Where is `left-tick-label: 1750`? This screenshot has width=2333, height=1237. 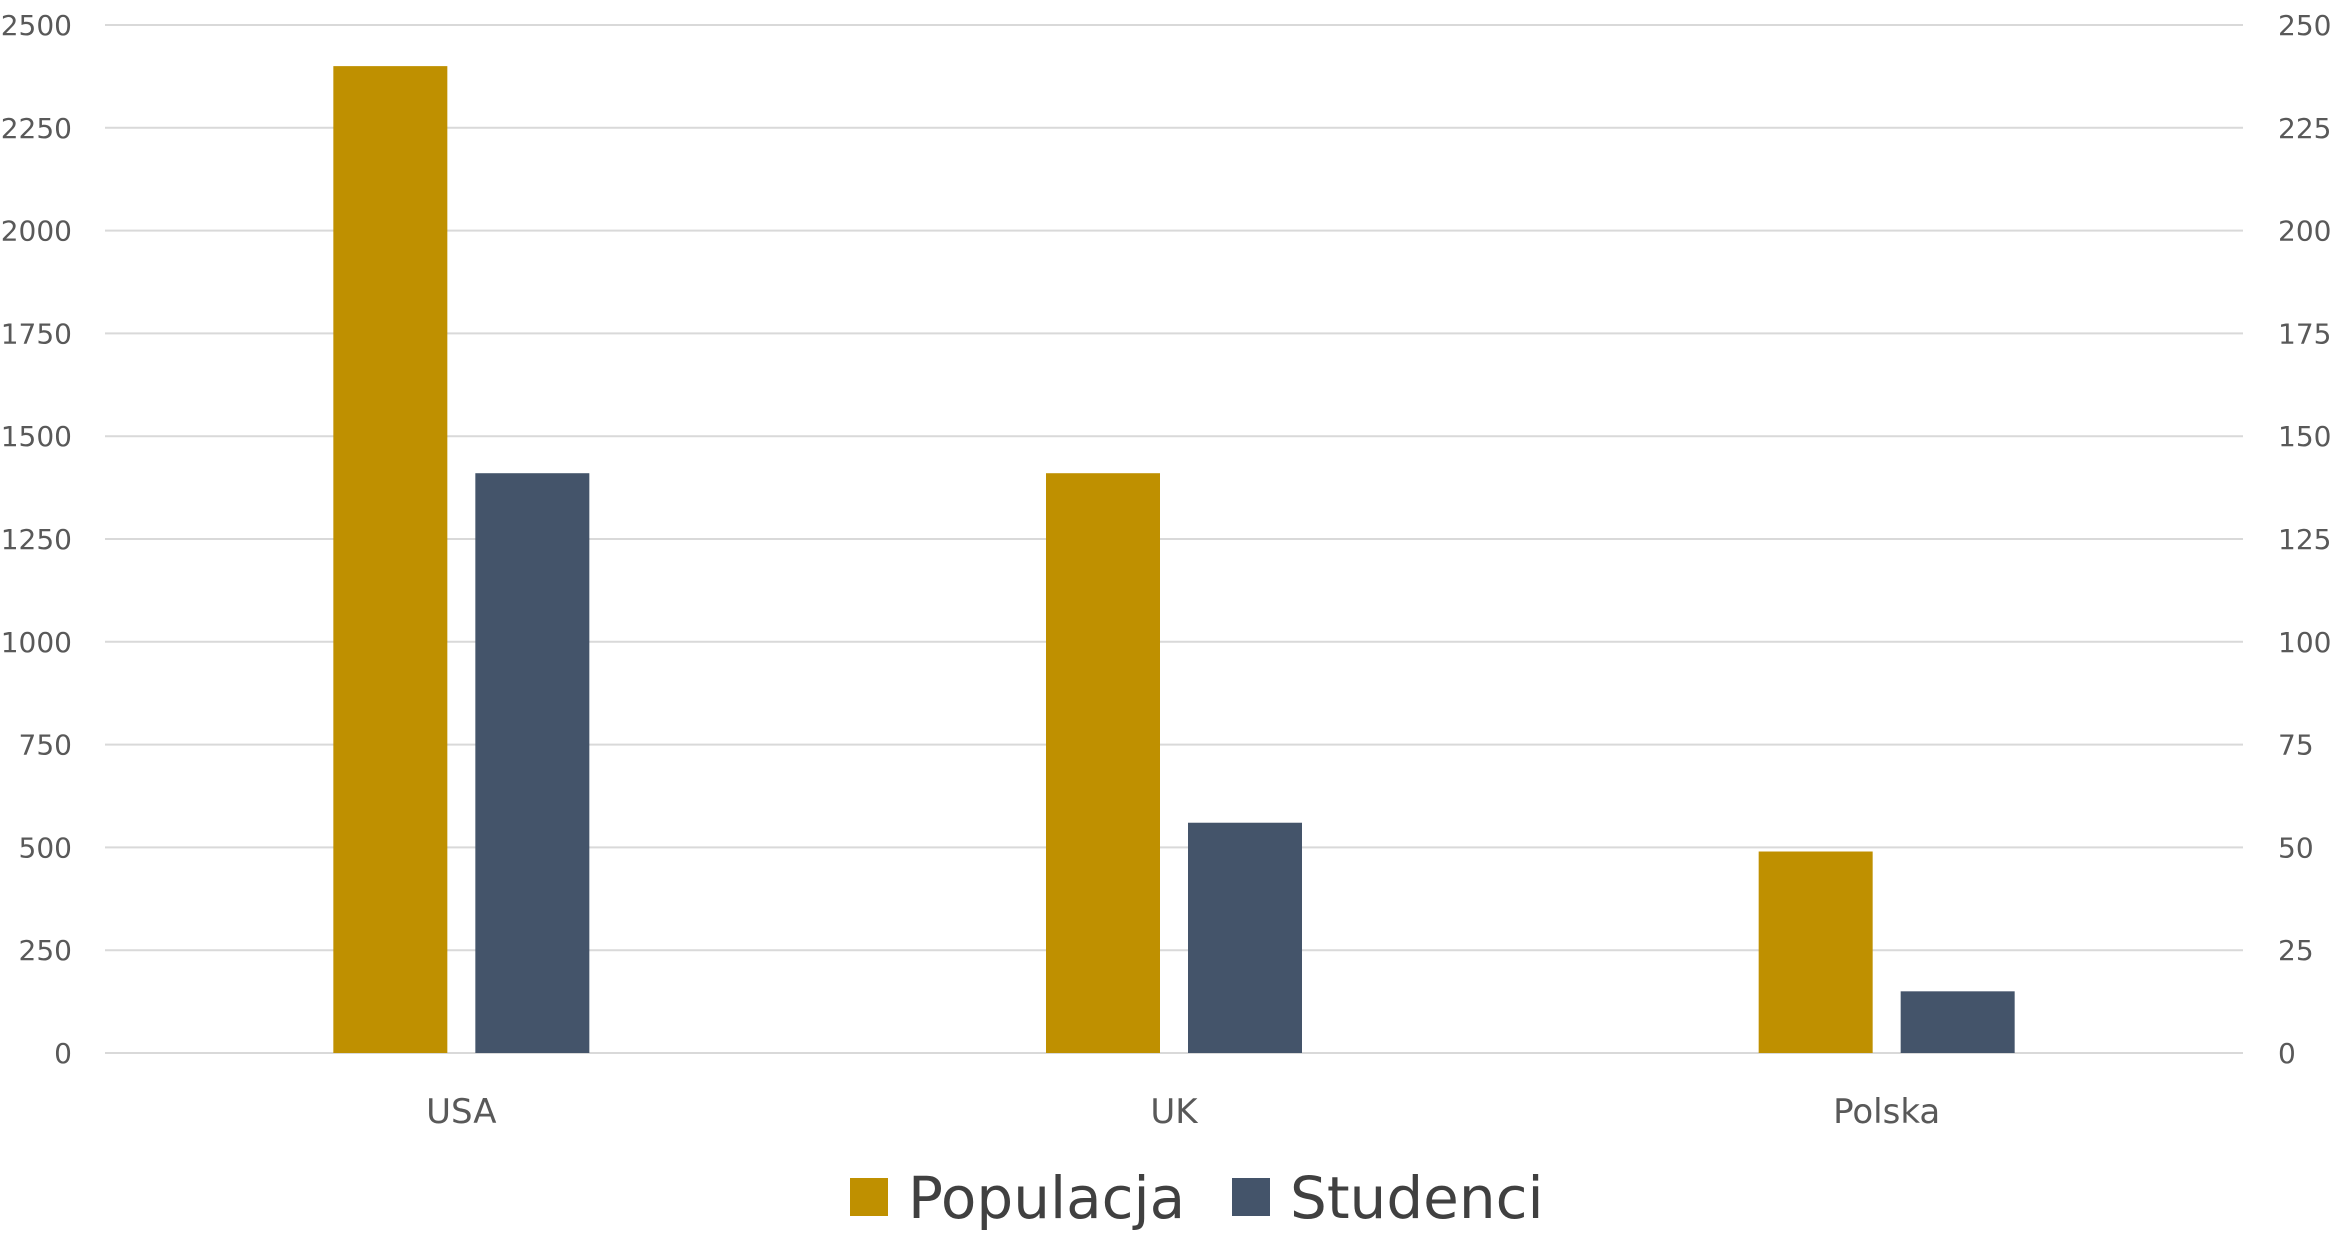
left-tick-label: 1750 is located at coordinates (36, 333).